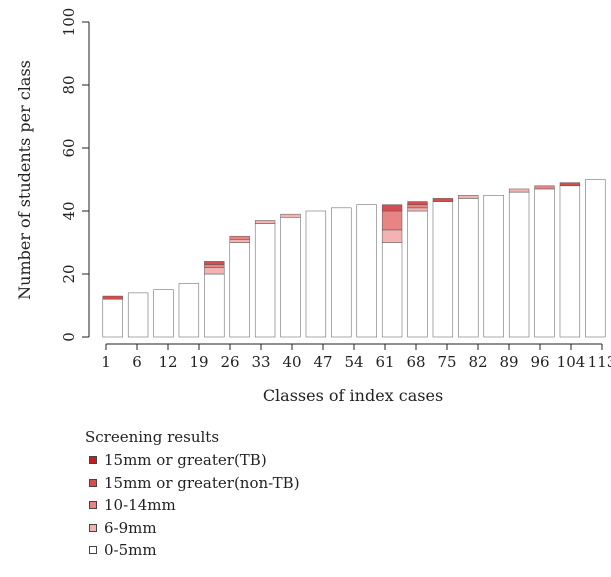  What do you see at coordinates (599, 362) in the screenshot?
I see `x-tick-label-113: 113` at bounding box center [599, 362].